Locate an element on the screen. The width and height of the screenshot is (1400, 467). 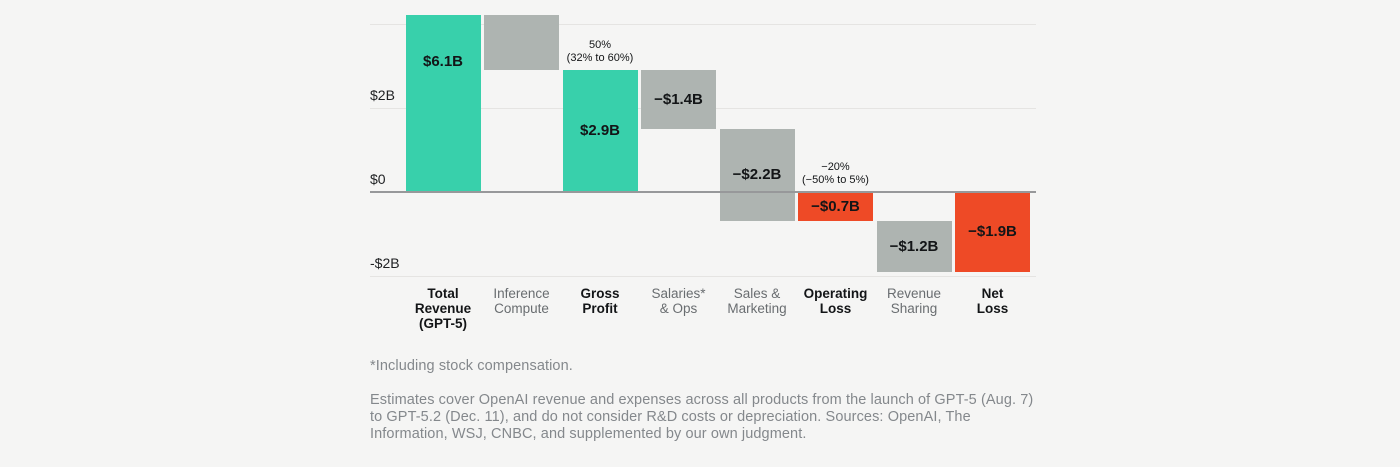
x-axis-label-net-loss: Net Loss is located at coordinates (993, 301).